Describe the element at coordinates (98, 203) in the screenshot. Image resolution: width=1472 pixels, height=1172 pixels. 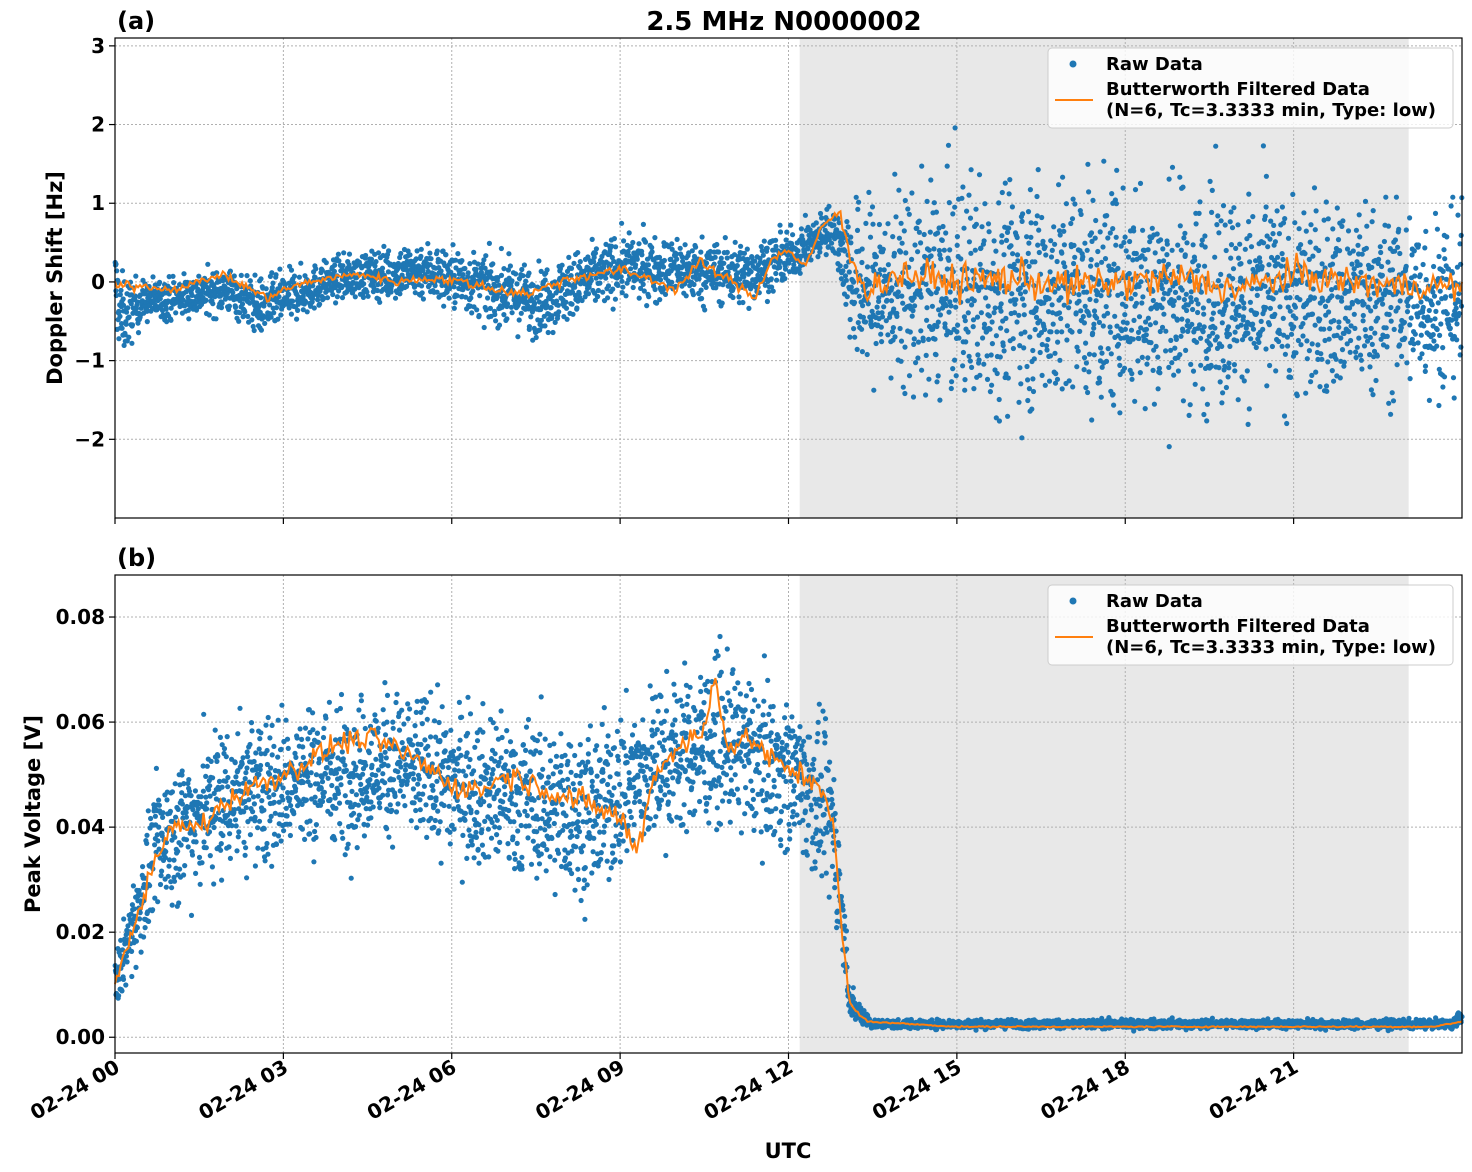
I see `y-tick-label: 1` at that location.